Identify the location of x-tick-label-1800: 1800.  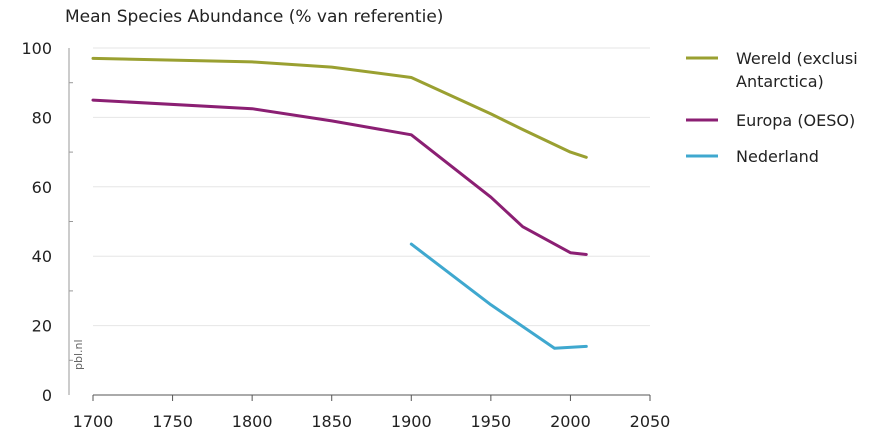
(252, 421).